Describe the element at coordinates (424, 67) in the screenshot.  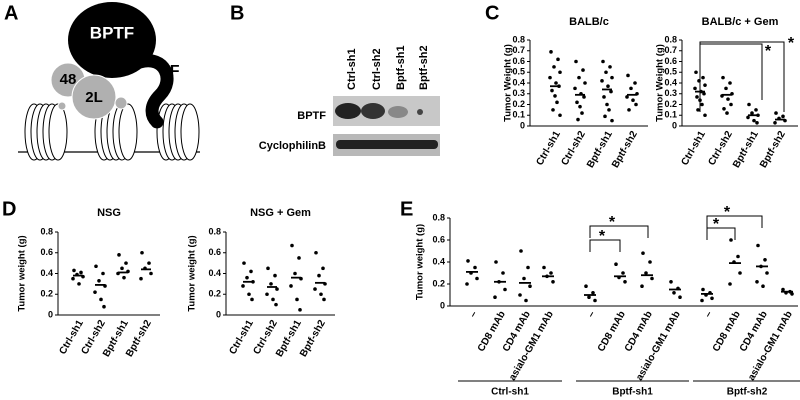
I see `lane-label: Bptf-sh2` at that location.